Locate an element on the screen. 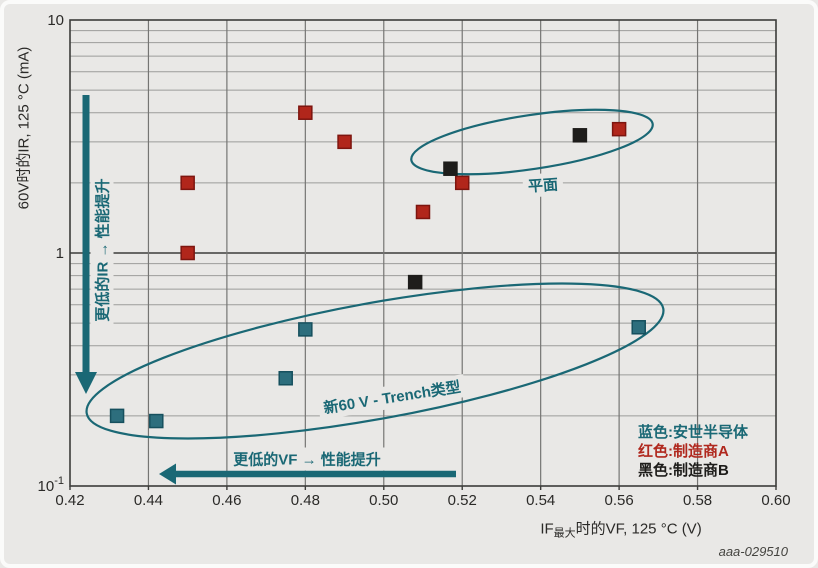  x-tick-label: 0.46 is located at coordinates (226, 500).